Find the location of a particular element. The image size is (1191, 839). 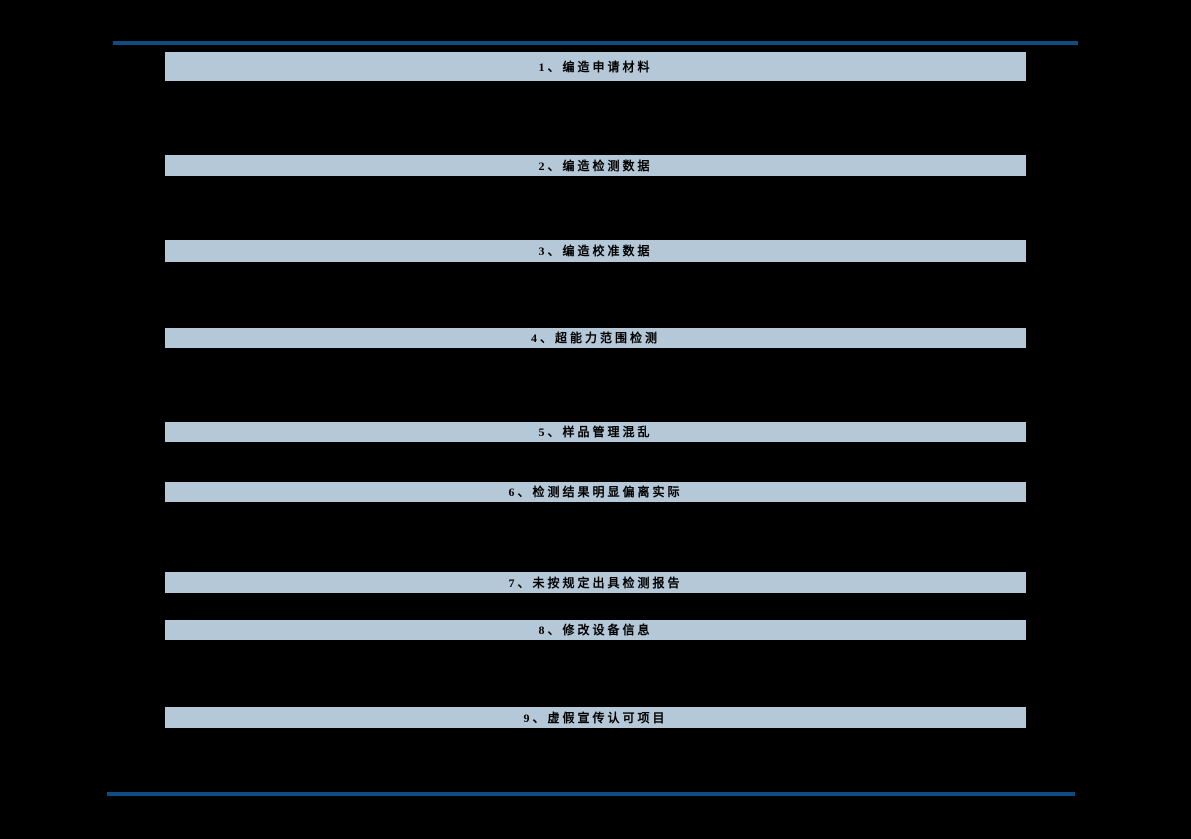

section-header-label: 3、编造校准数据 is located at coordinates (595, 251).